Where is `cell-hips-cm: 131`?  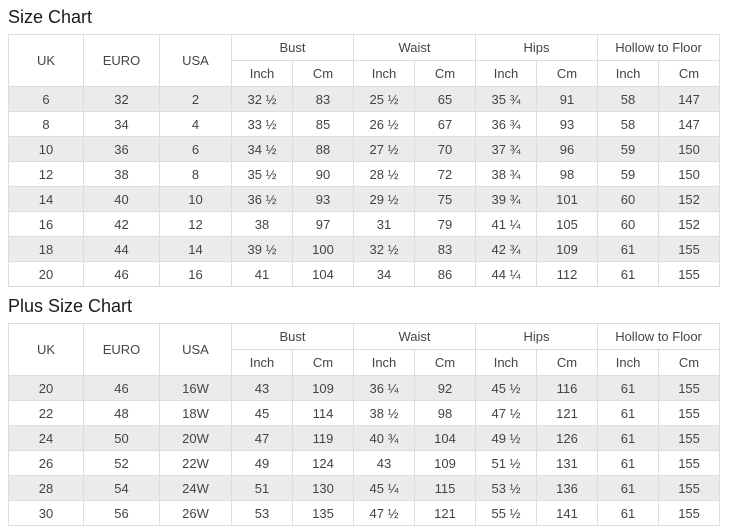 cell-hips-cm: 131 is located at coordinates (567, 463).